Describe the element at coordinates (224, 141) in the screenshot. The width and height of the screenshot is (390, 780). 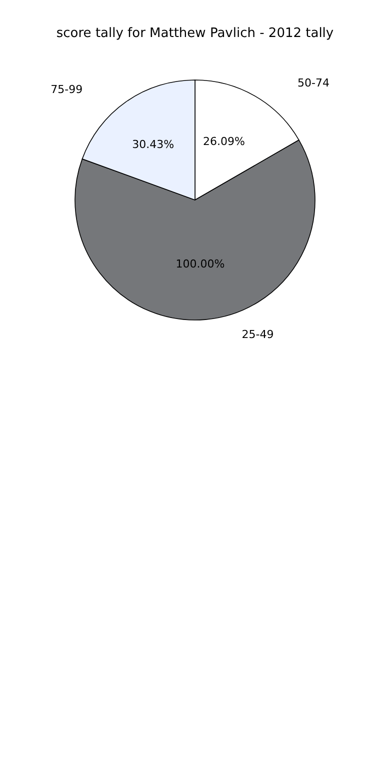
I see `data-label: 26.09%` at that location.